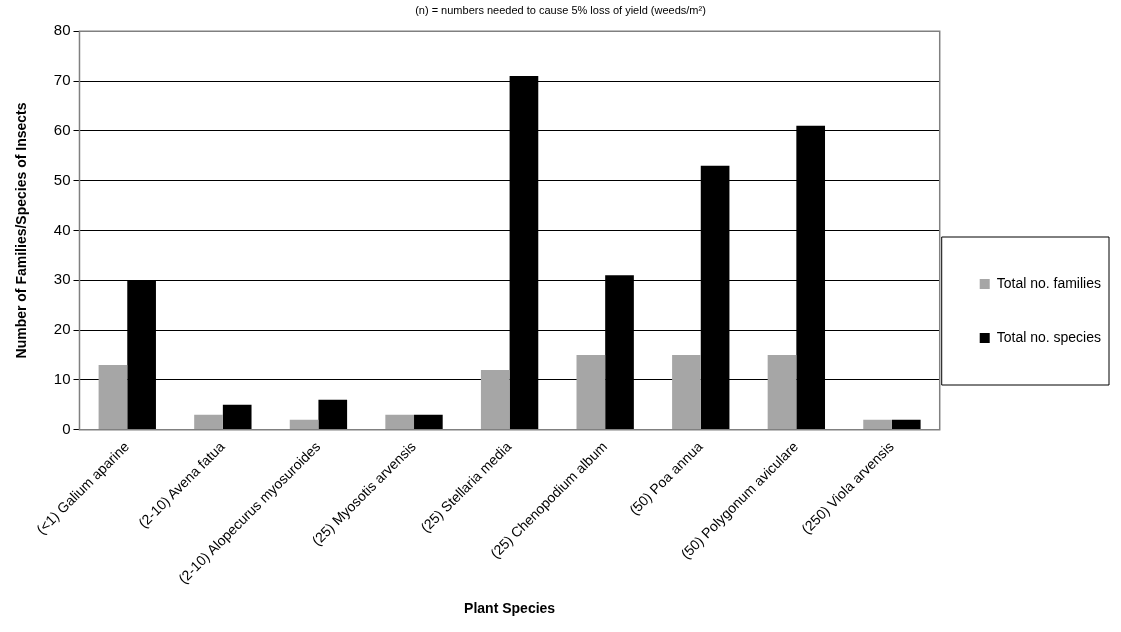 The image size is (1121, 632). I want to click on y-tick-label: 30, so click(62, 279).